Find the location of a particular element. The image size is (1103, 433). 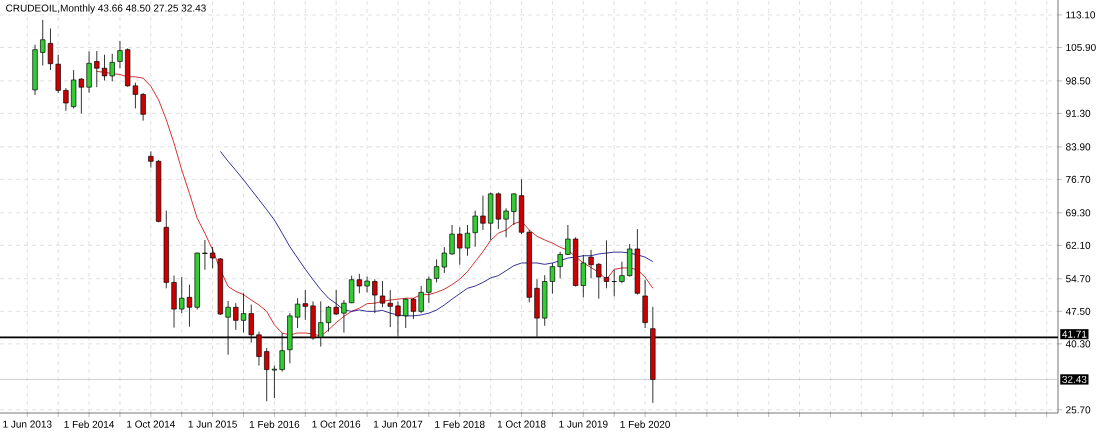

y-tick-label: 105.90 is located at coordinates (1081, 47).